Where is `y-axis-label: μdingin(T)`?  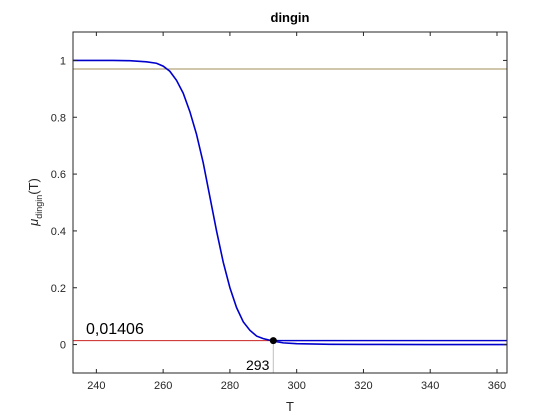 y-axis-label: μdingin(T) is located at coordinates (35, 202).